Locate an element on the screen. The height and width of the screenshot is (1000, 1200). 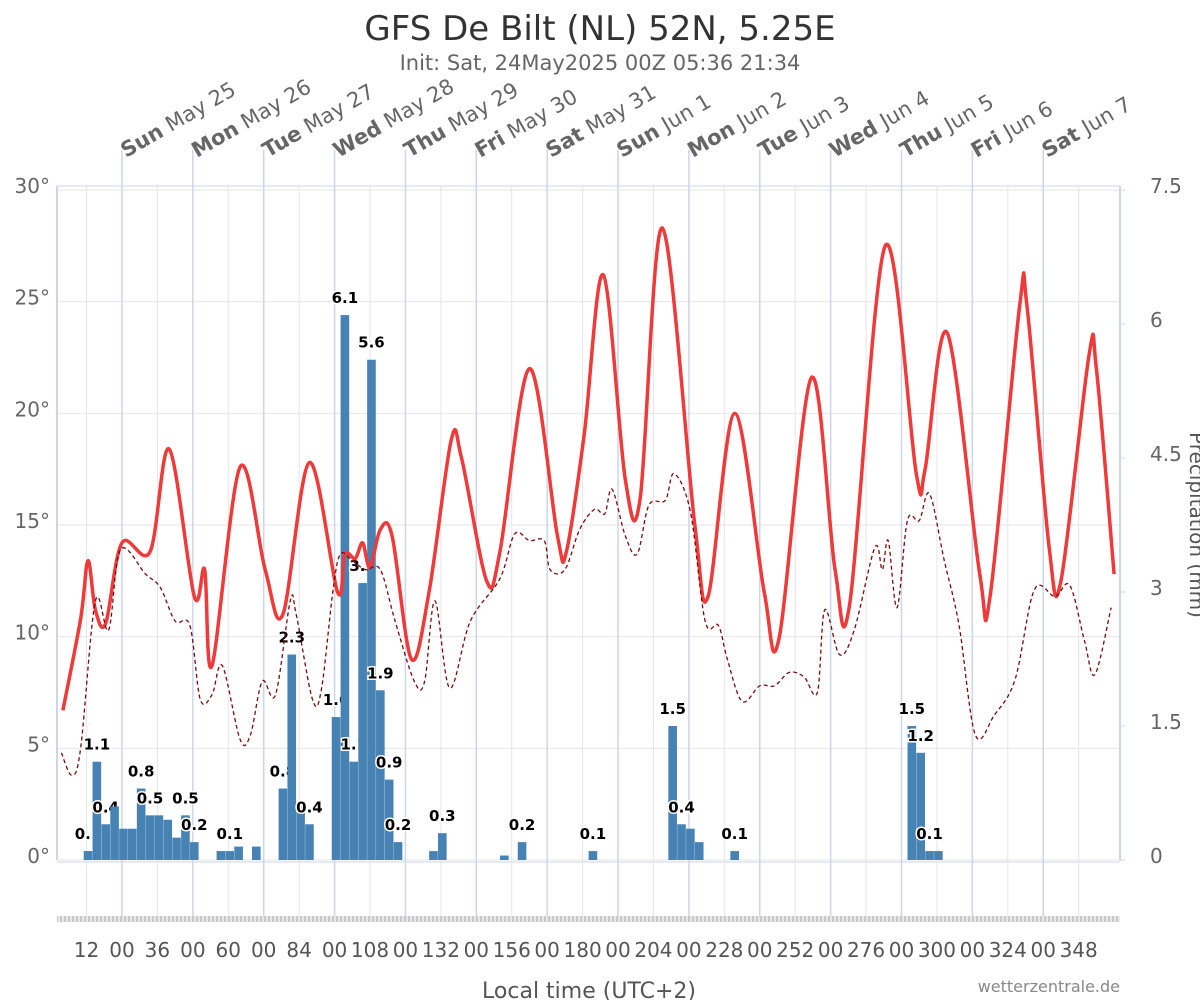
y2-tick-label: 6 is located at coordinates (1156, 320).